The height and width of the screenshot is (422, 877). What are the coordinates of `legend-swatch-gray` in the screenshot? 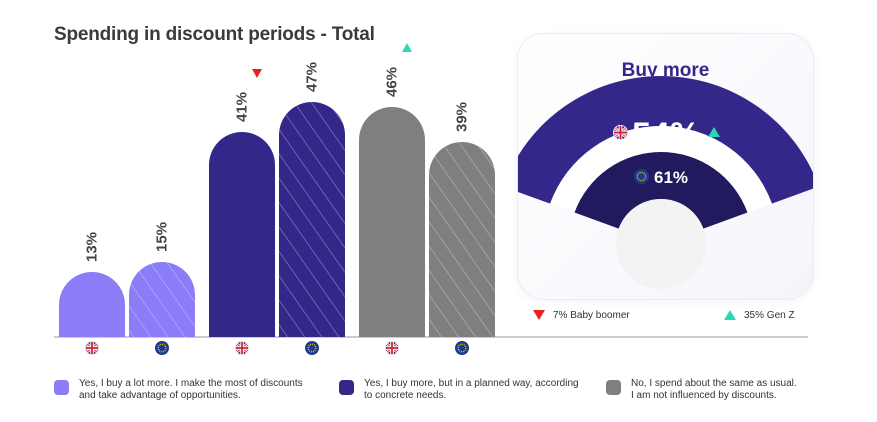 It's located at (613, 387).